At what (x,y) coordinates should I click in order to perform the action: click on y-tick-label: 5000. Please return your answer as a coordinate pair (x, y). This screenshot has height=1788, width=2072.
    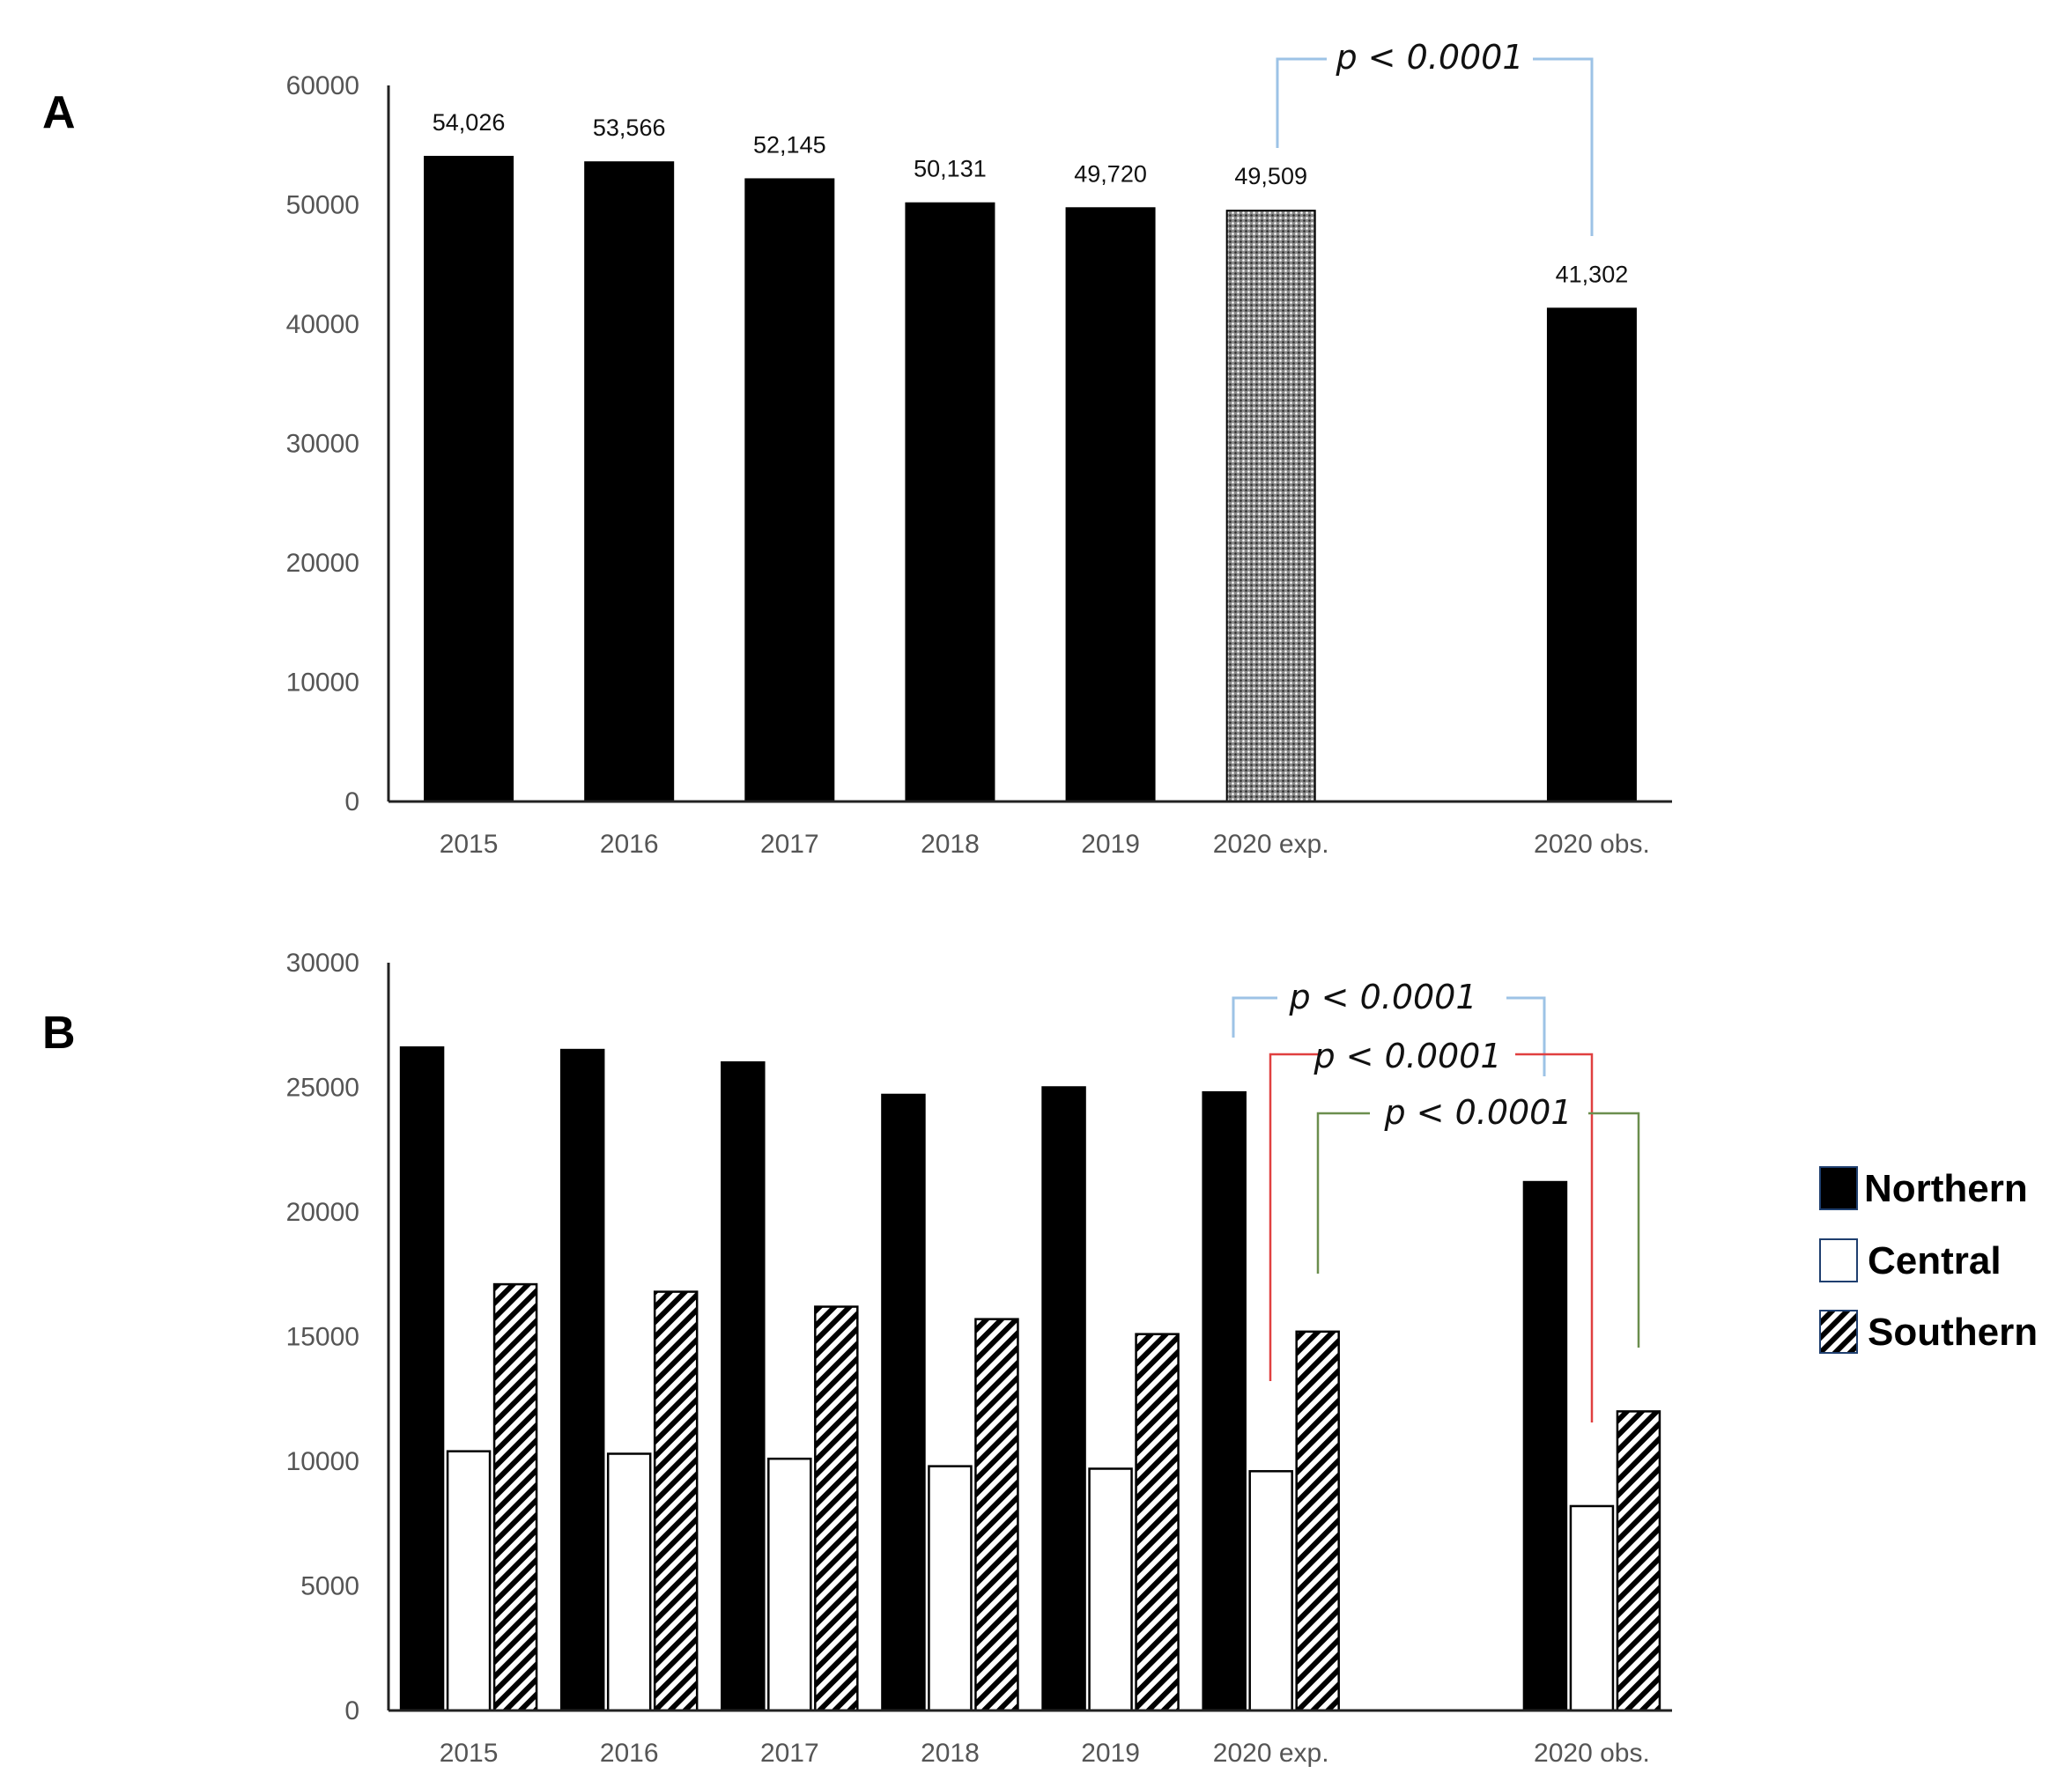
    Looking at the image, I should click on (329, 1586).